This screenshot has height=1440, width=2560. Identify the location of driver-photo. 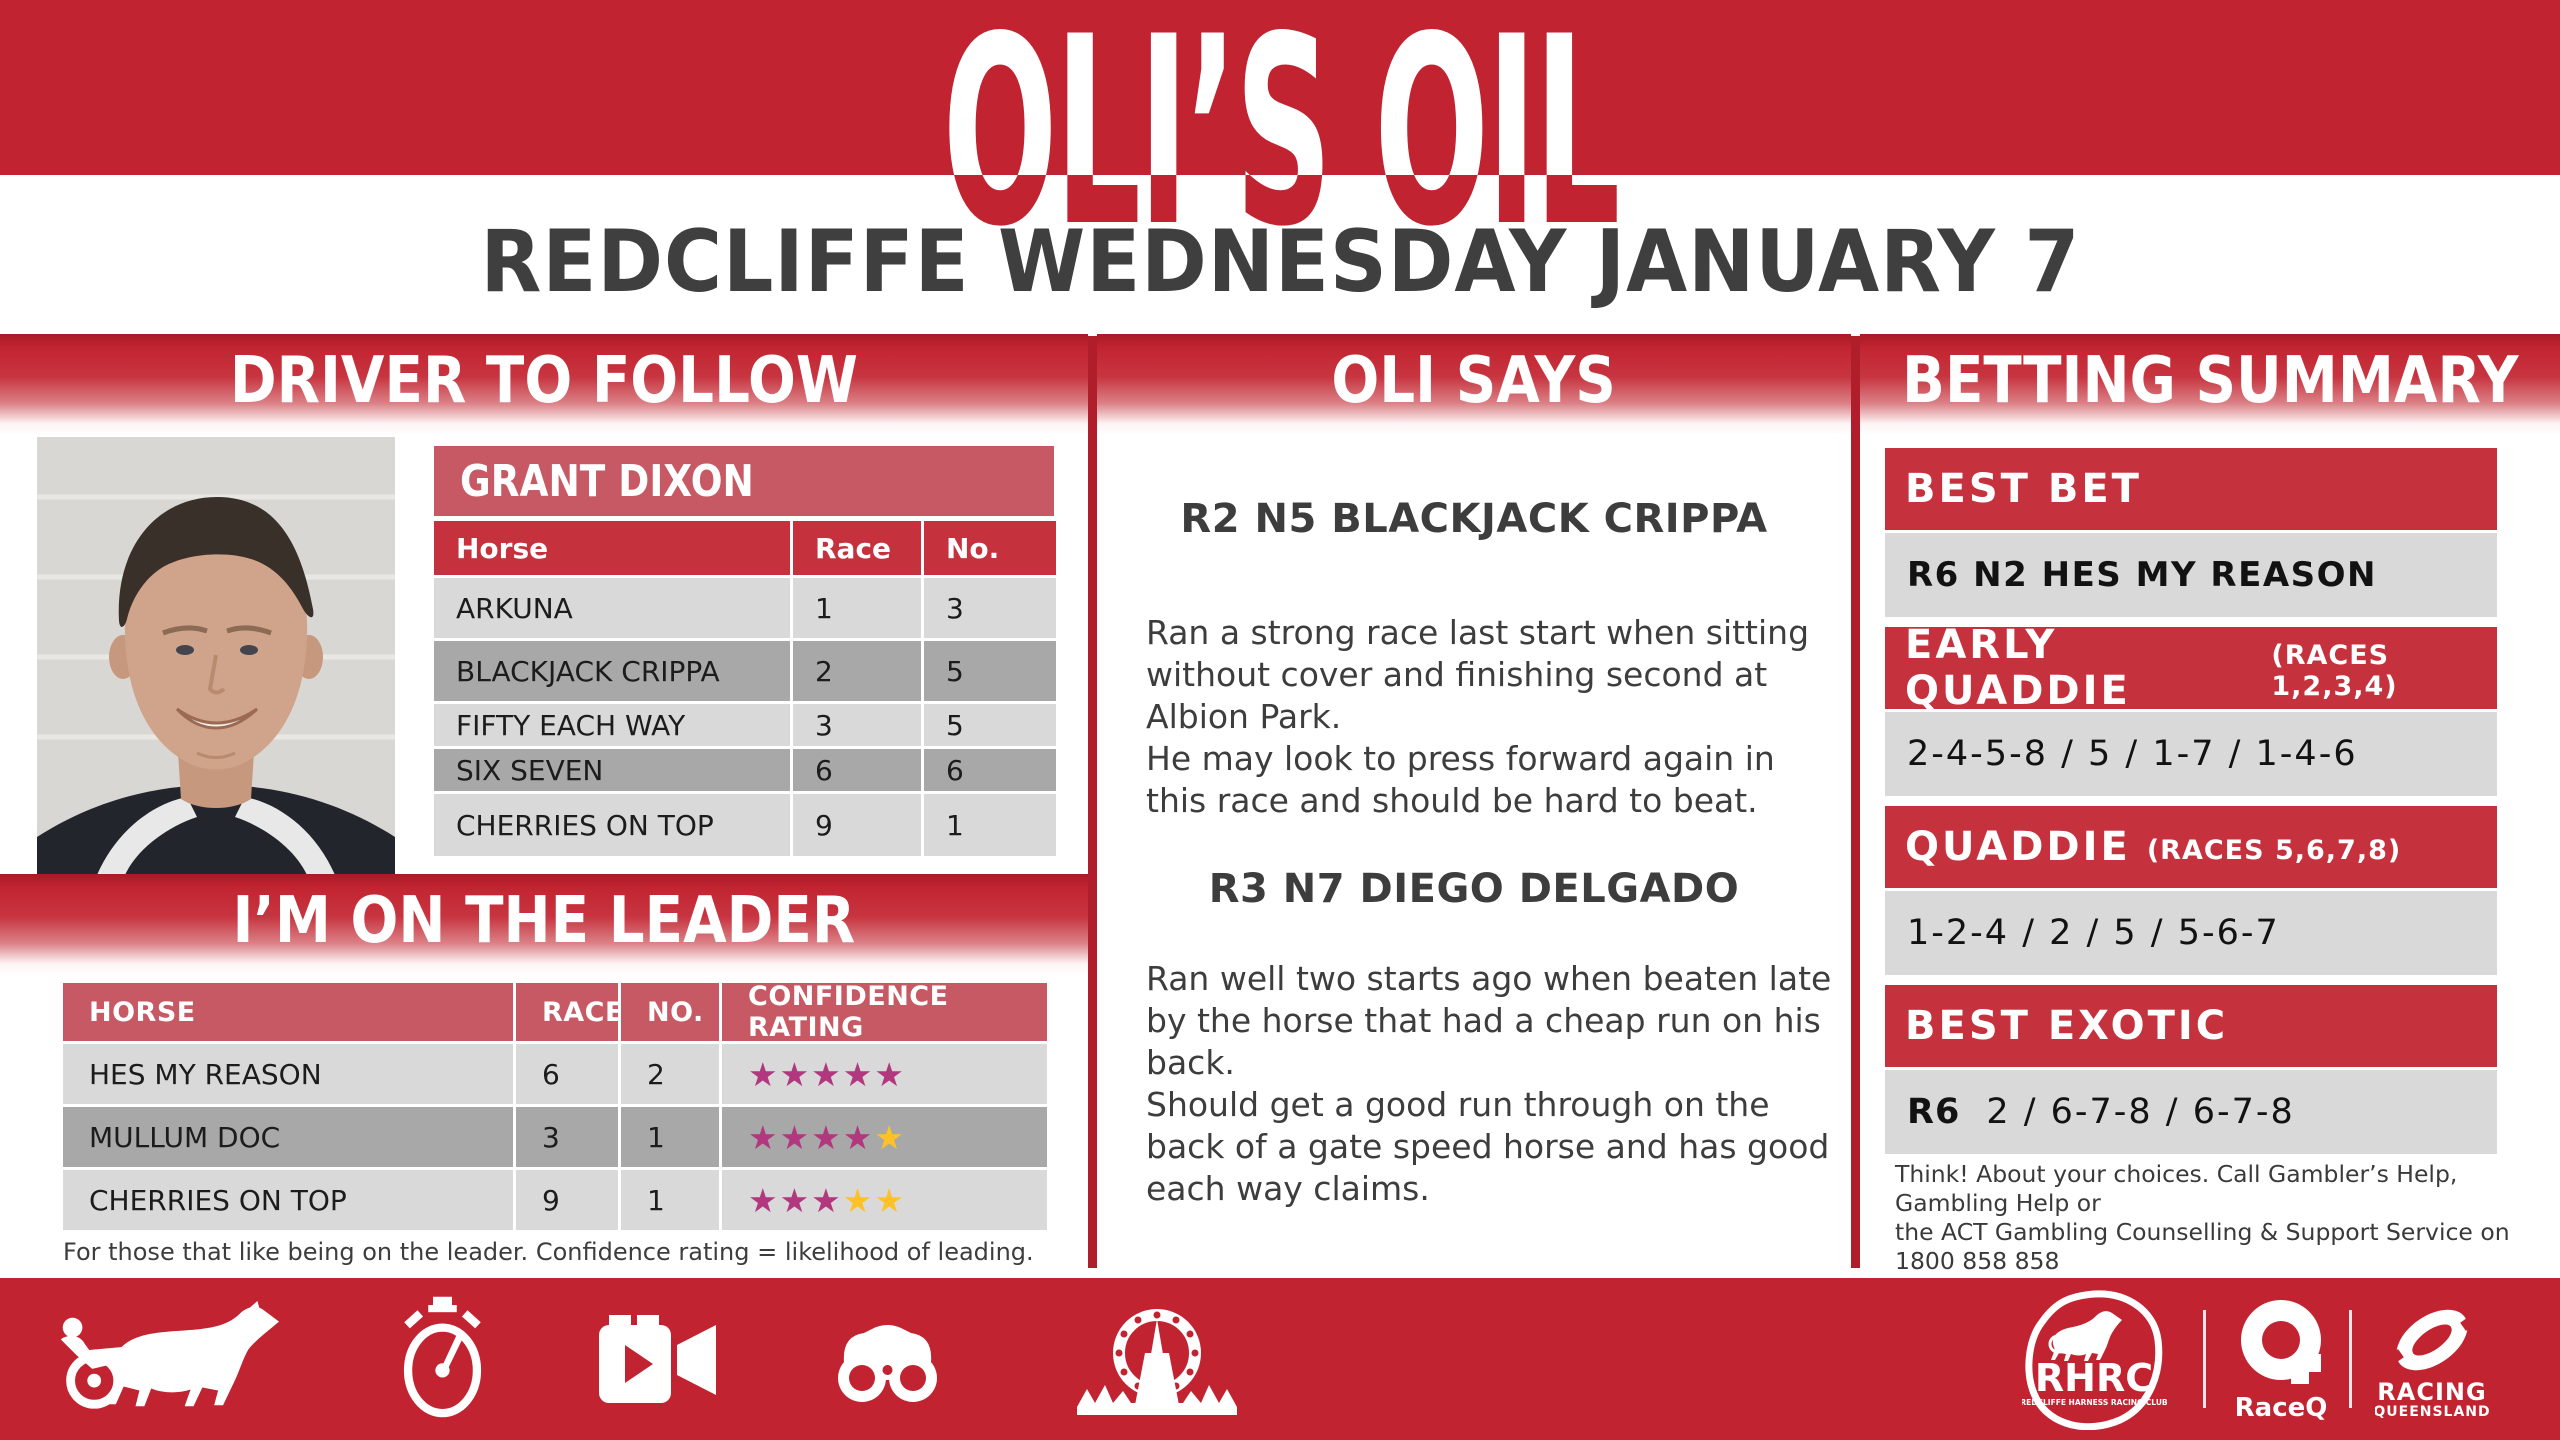
(216, 656).